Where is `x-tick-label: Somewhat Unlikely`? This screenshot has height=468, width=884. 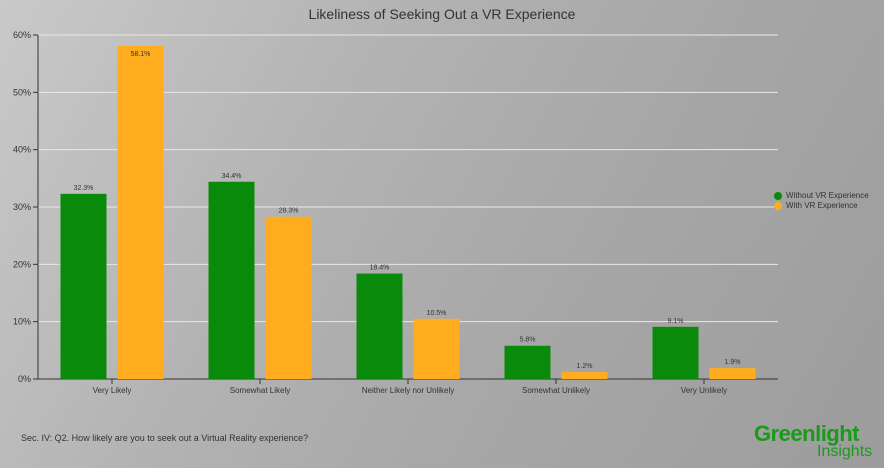 x-tick-label: Somewhat Unlikely is located at coordinates (556, 390).